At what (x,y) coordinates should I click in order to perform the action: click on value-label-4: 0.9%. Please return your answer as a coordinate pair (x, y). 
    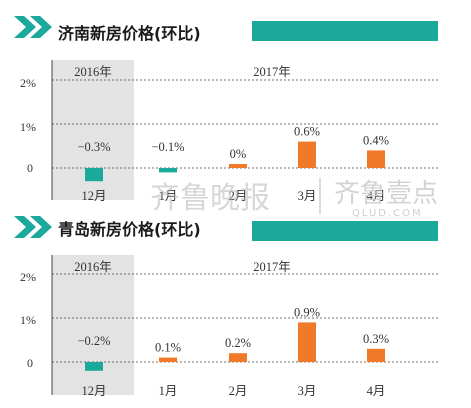
    Looking at the image, I should click on (307, 312).